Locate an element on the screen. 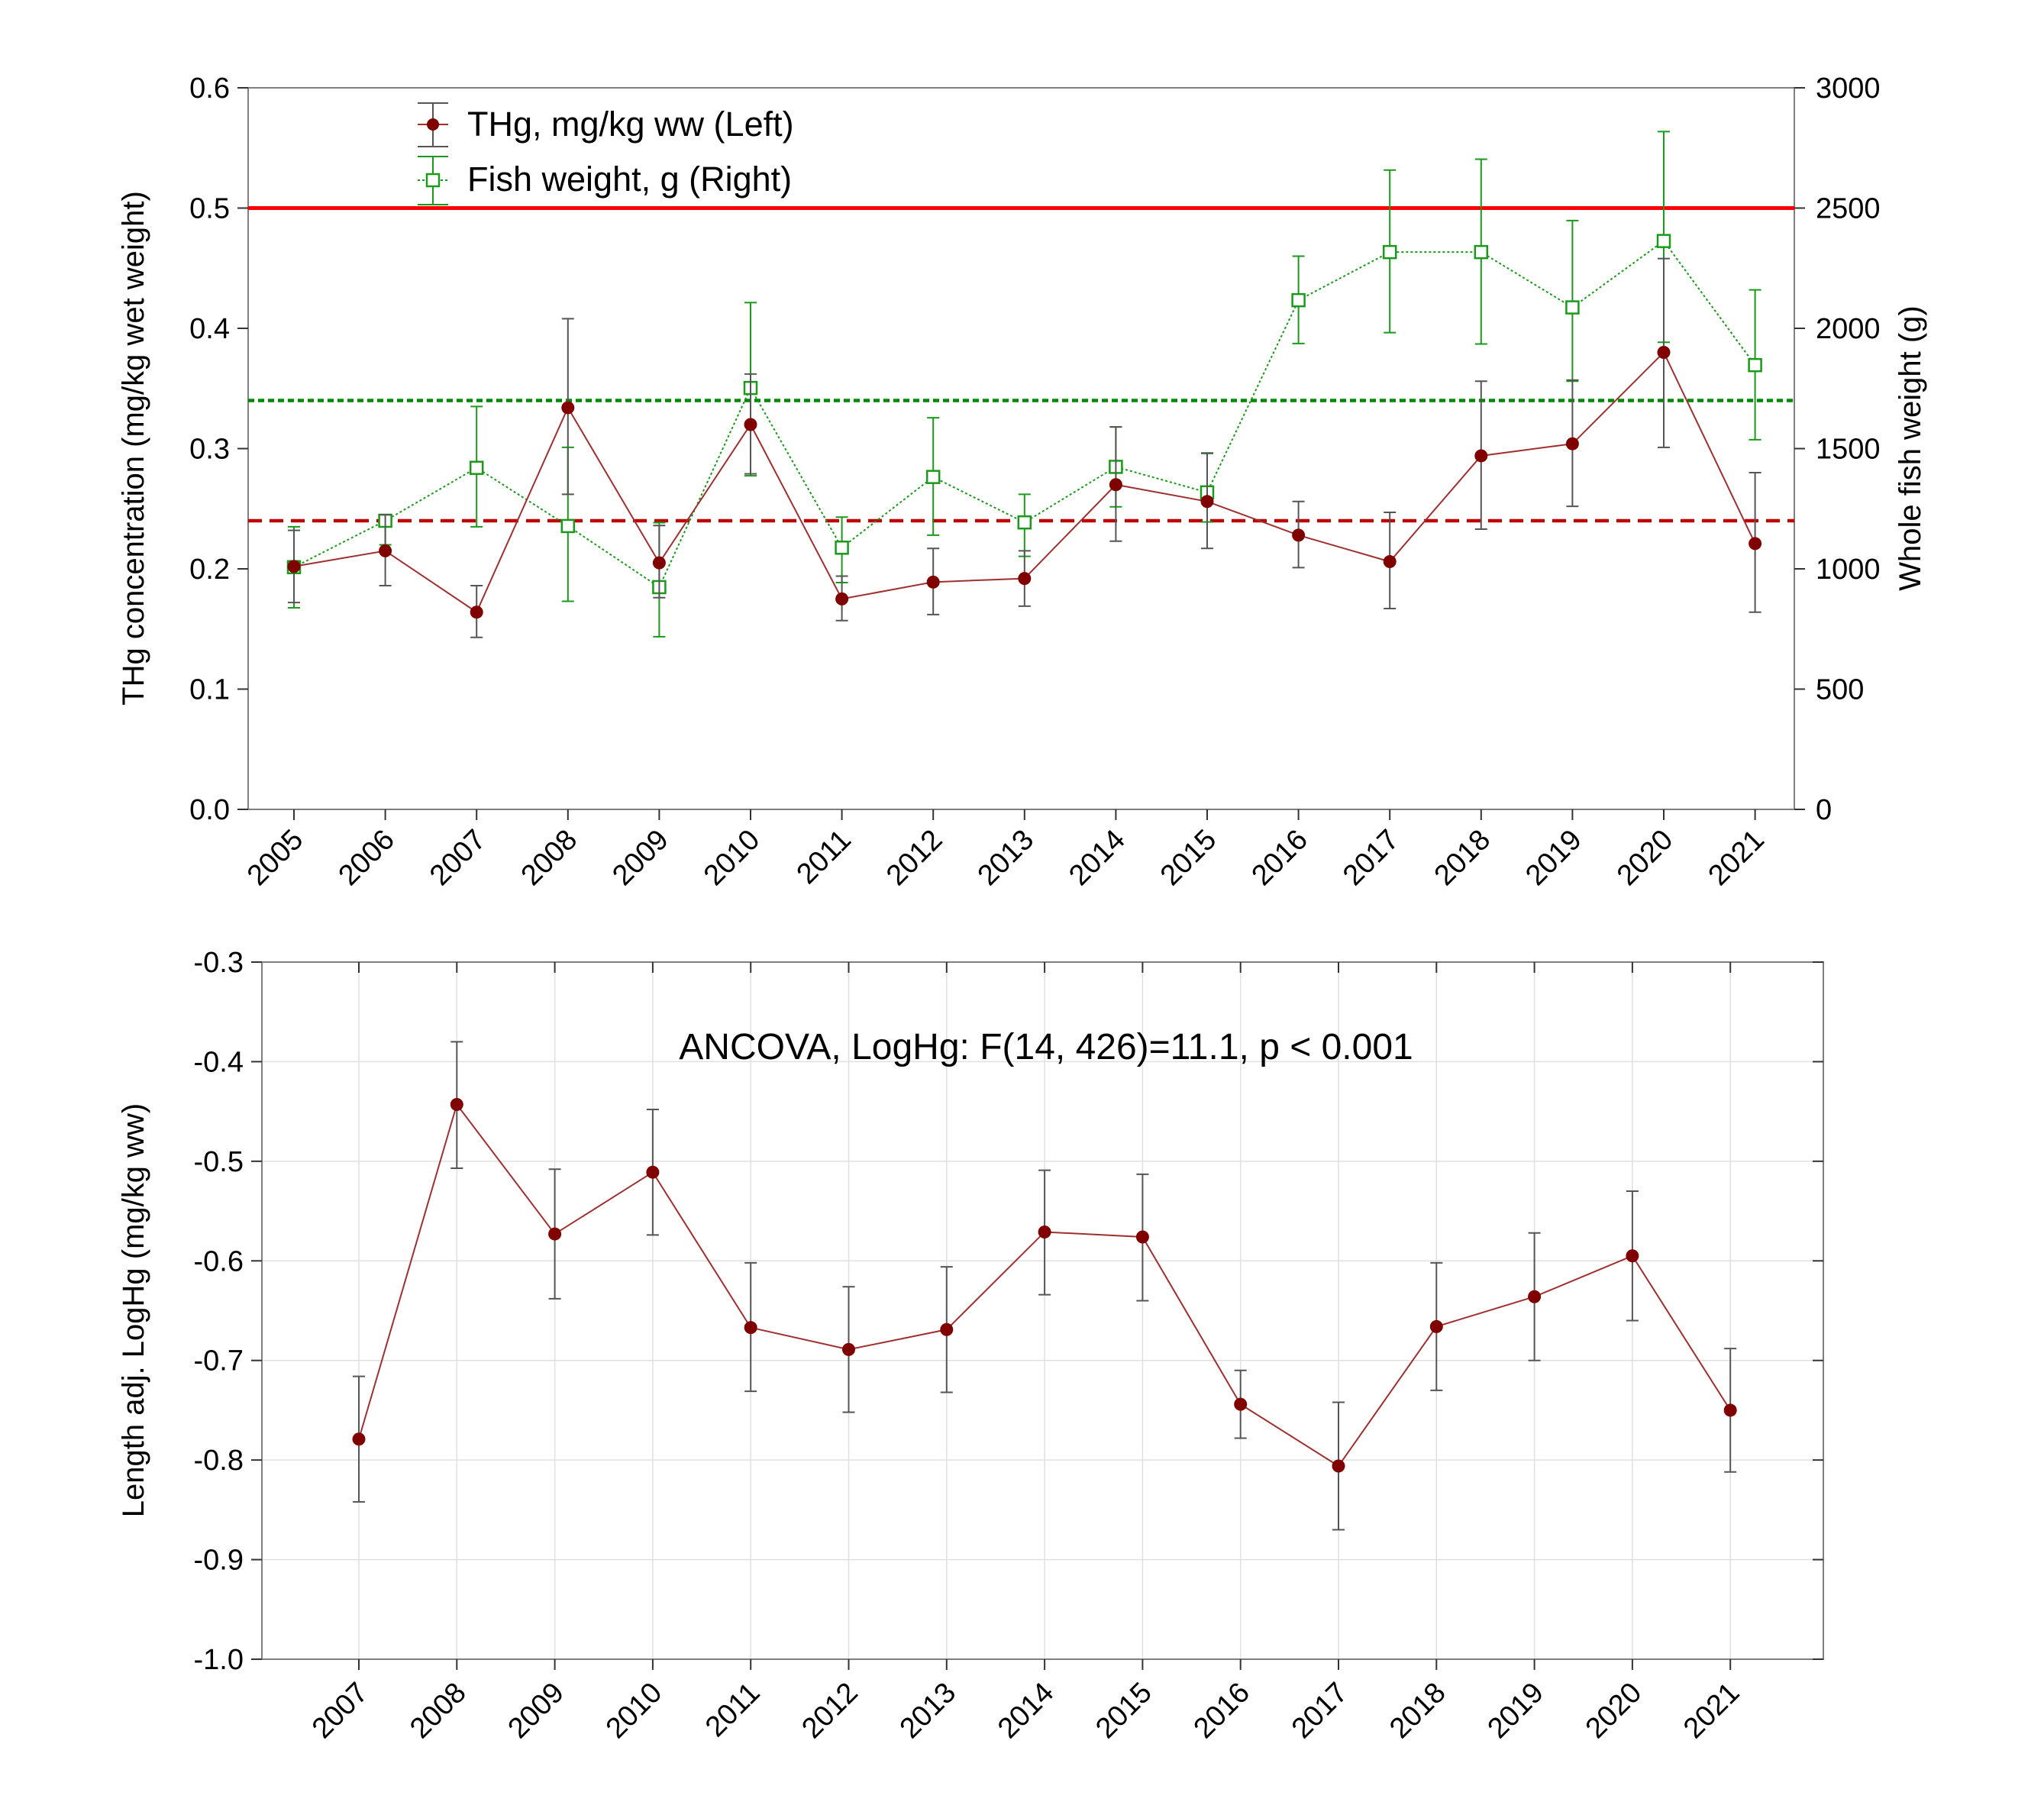  top-left-axis: 0.0 0.1 0.2 0.3 0.4 0.5 0.6 is located at coordinates (219, 449).